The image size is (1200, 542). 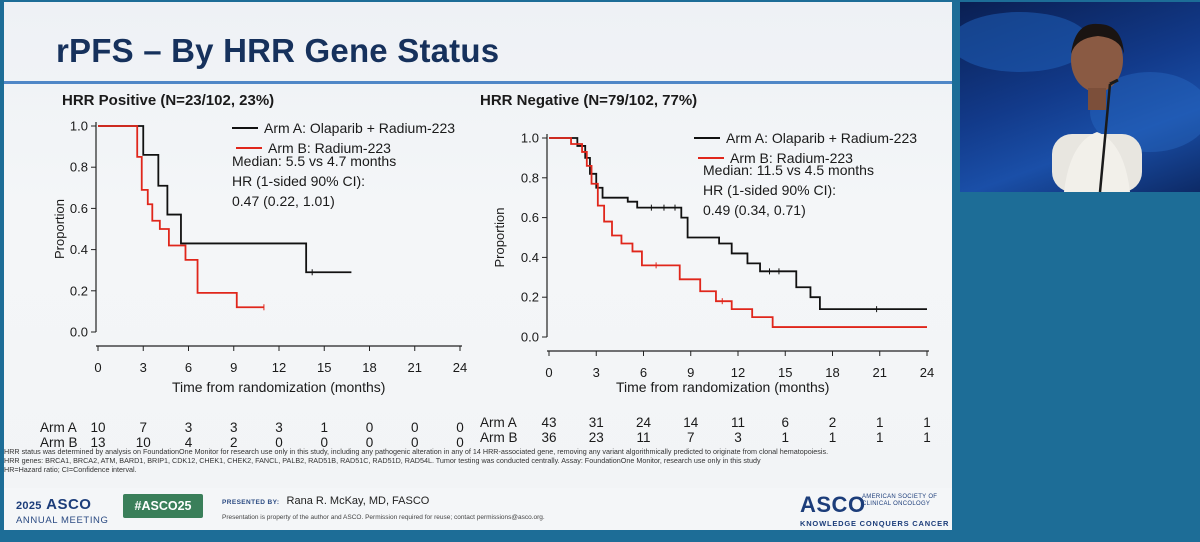 I want to click on left-y-tick-label: 0.8, so click(x=79, y=167).